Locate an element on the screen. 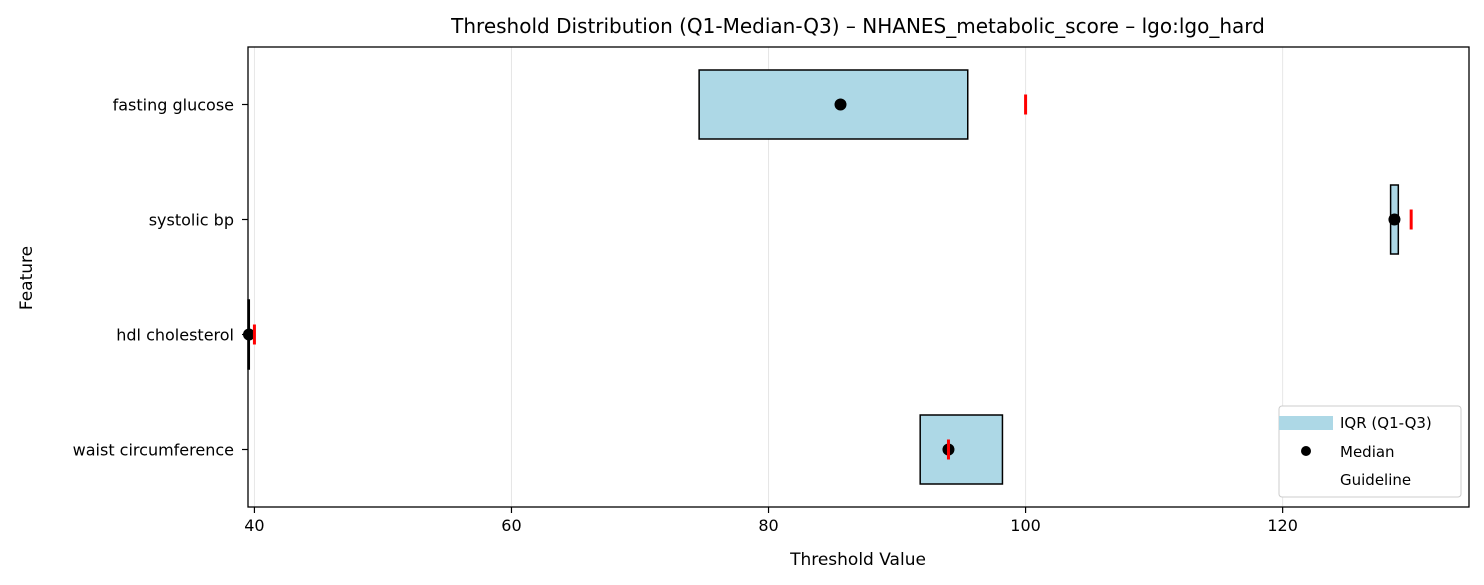 This screenshot has width=1484, height=585. legend-iqr-swatch is located at coordinates (1306, 423).